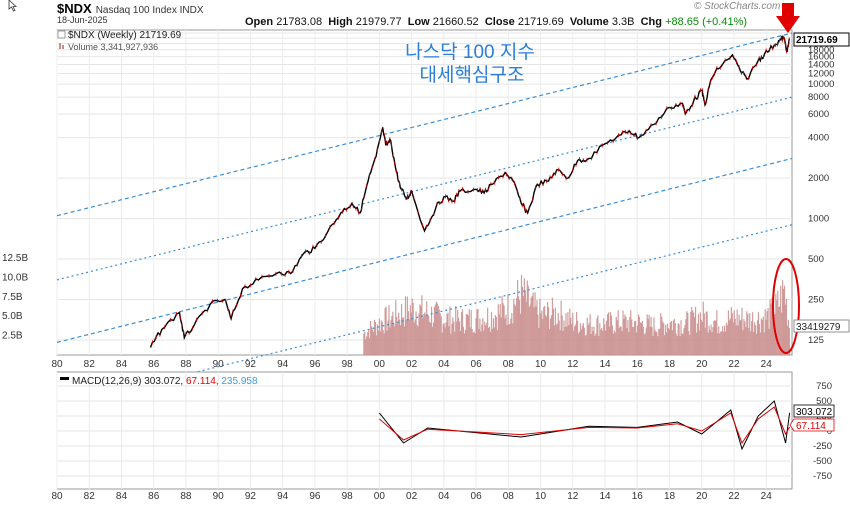  I want to click on legend-volume: Volume 3,341,927,936, so click(113, 47).